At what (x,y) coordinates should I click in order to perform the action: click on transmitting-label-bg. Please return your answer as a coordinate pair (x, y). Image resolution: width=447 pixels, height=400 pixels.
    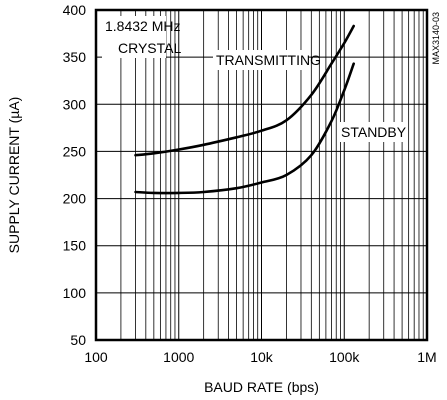
    Looking at the image, I should click on (261, 60).